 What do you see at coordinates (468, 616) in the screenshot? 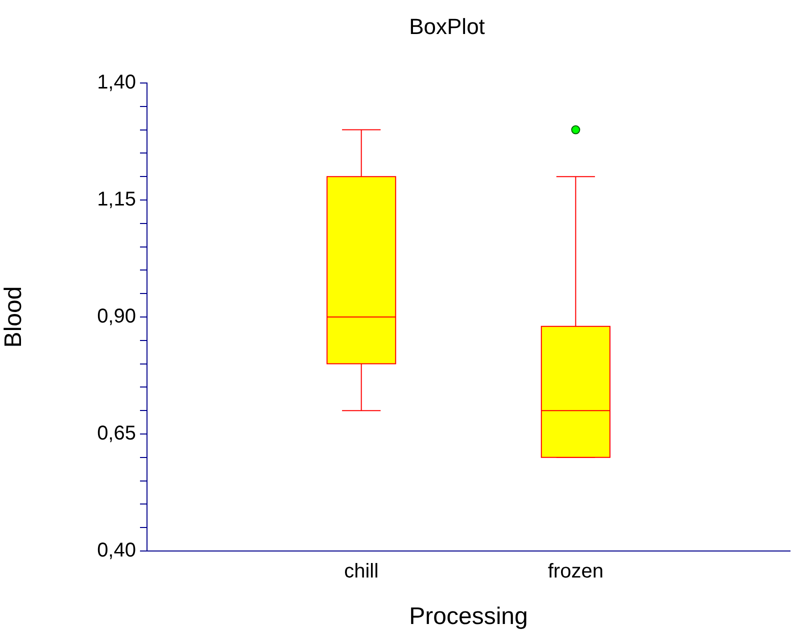
I see `x-axis-title: Processing` at bounding box center [468, 616].